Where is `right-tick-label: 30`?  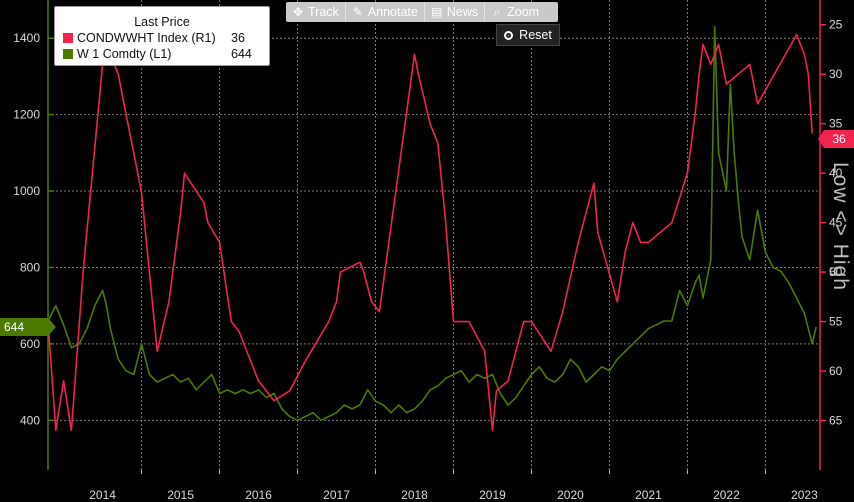
right-tick-label: 30 is located at coordinates (836, 74).